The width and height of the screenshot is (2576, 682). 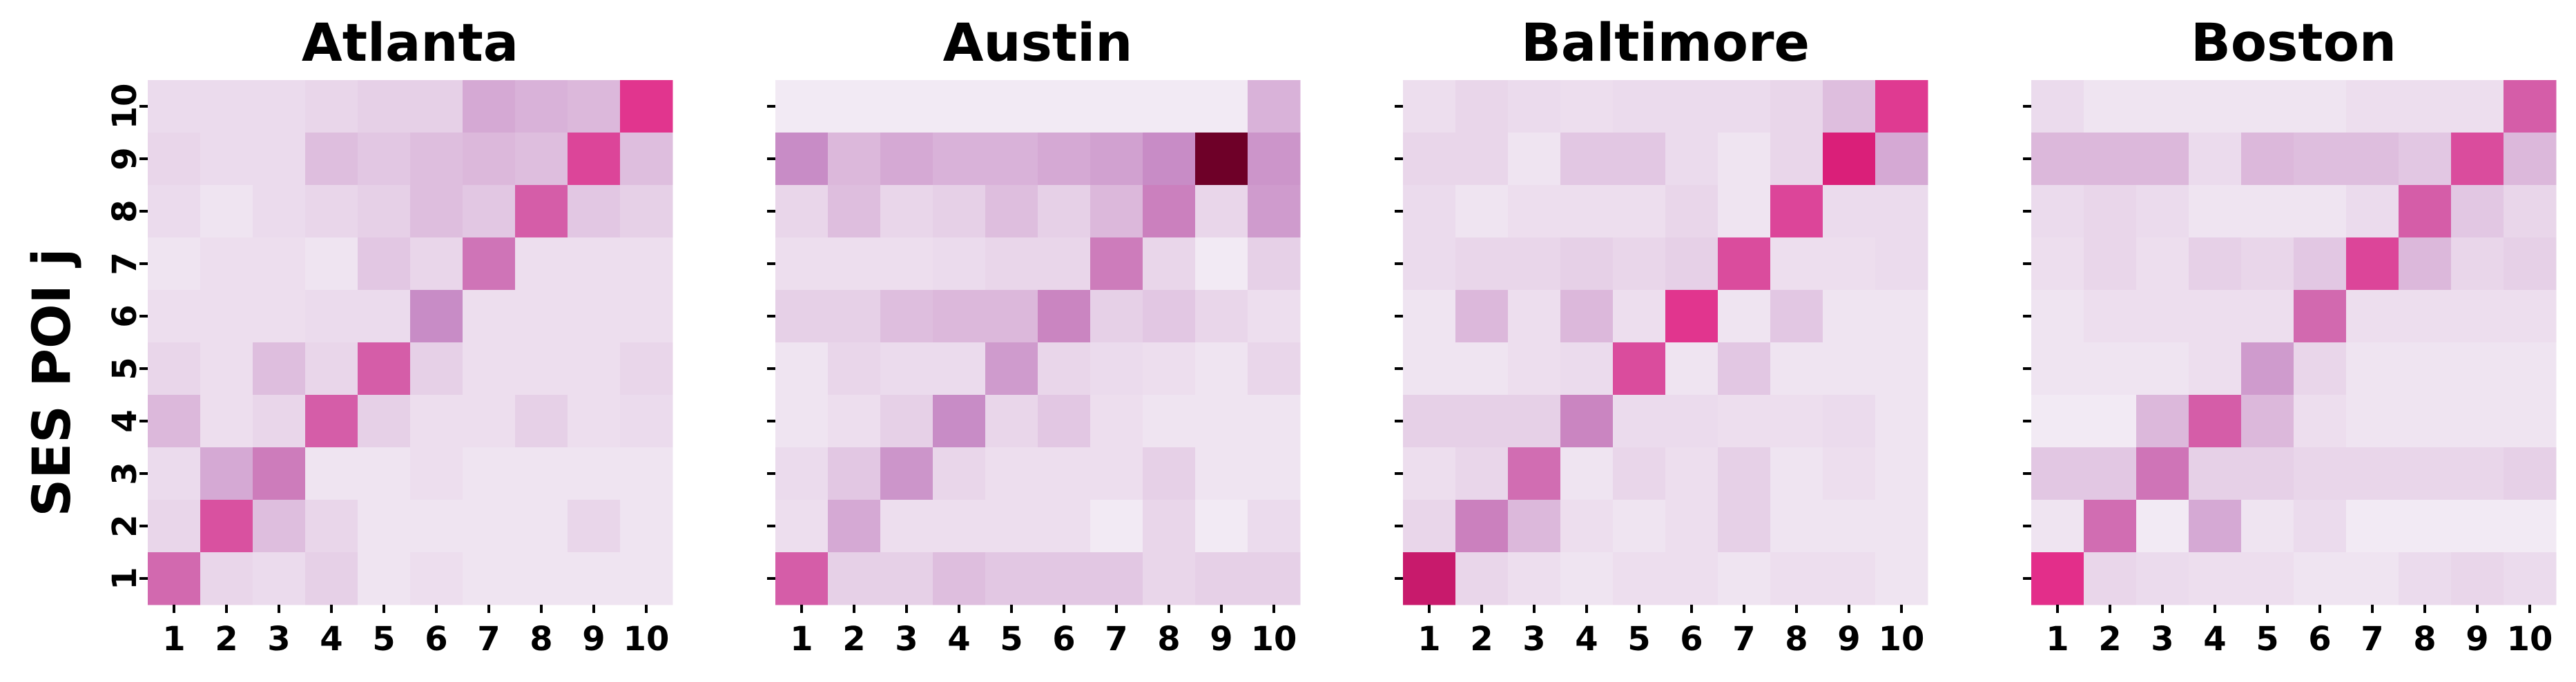 What do you see at coordinates (125, 474) in the screenshot?
I see `y-tick-label: 3` at bounding box center [125, 474].